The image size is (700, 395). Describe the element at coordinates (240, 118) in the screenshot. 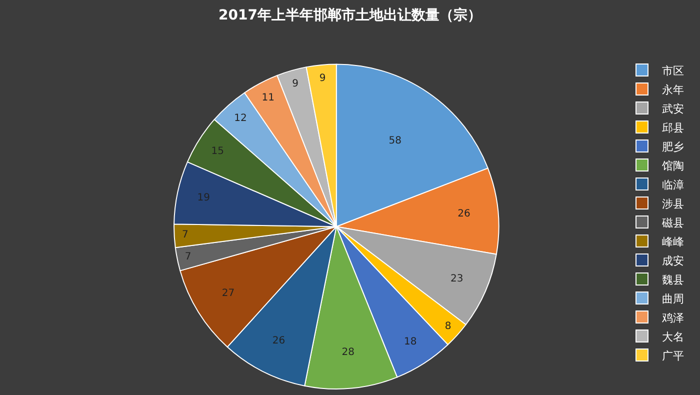

I see `data-label: 12` at that location.